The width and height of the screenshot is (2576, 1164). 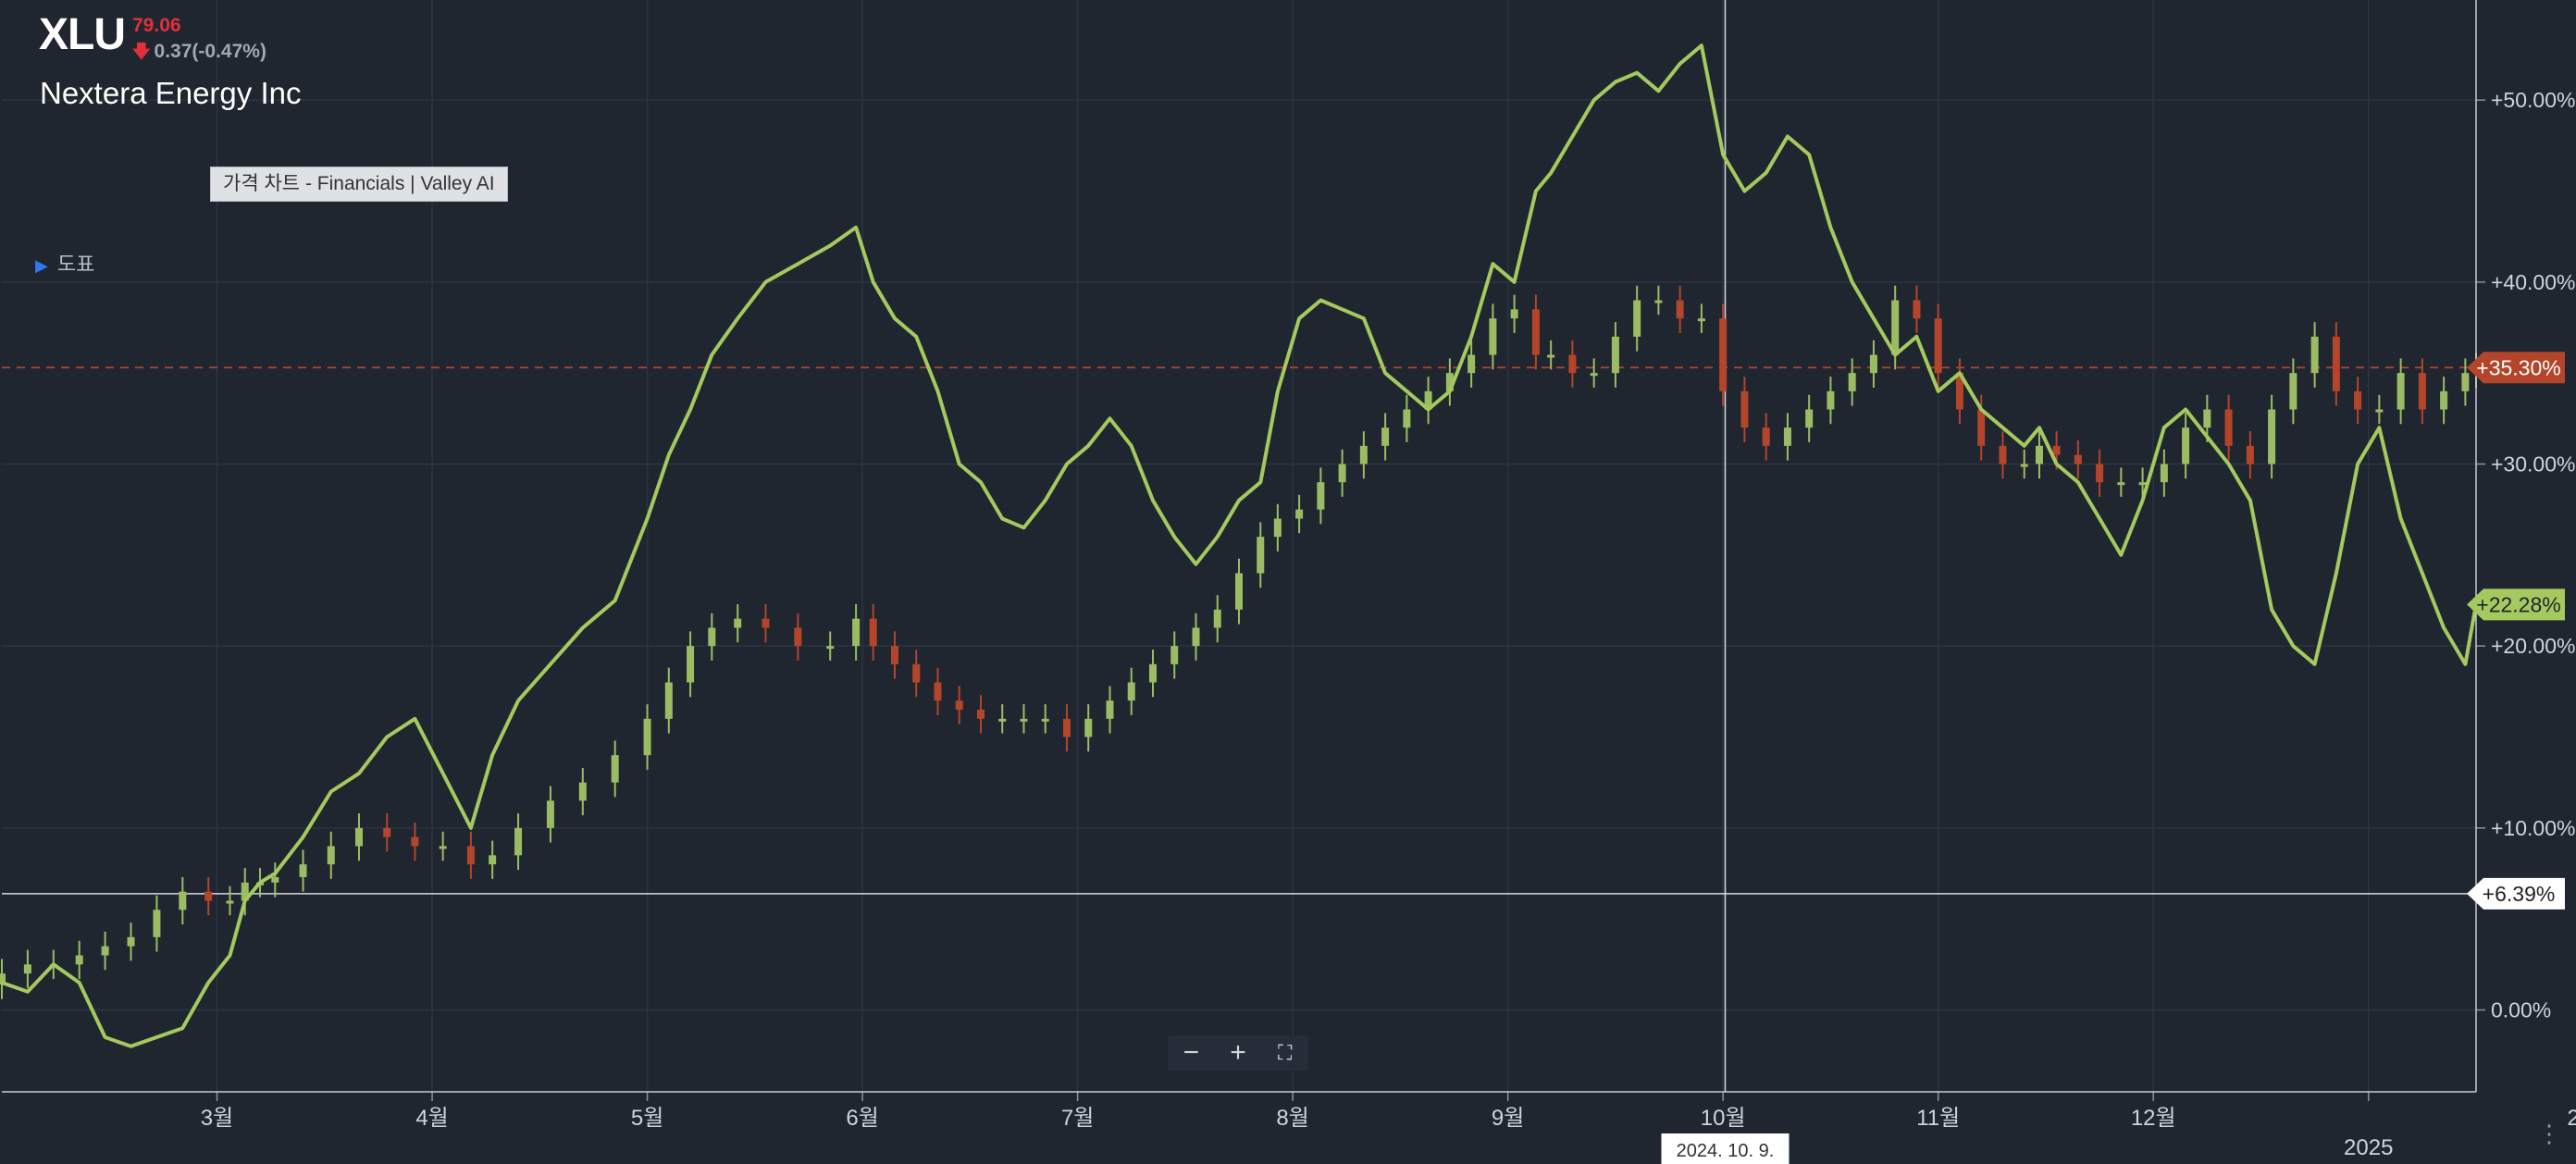 I want to click on x-tick-label: 5월, so click(x=647, y=1118).